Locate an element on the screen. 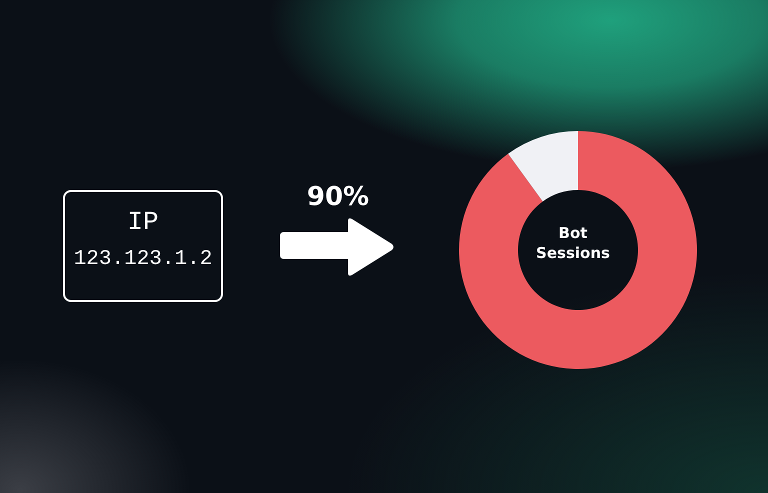 The width and height of the screenshot is (768, 493). text: IP is located at coordinates (143, 222).